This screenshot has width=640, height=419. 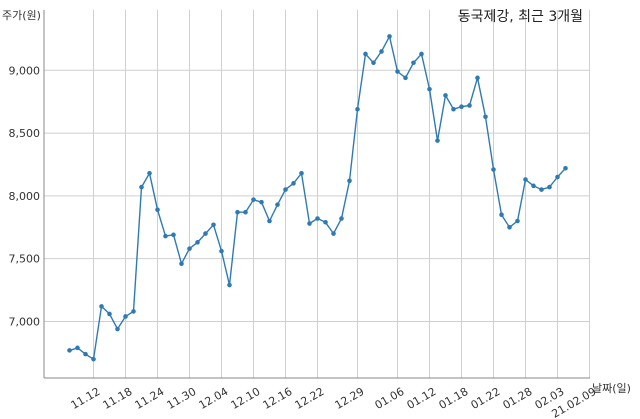 I want to click on x-tick-label: 11.24, so click(x=150, y=398).